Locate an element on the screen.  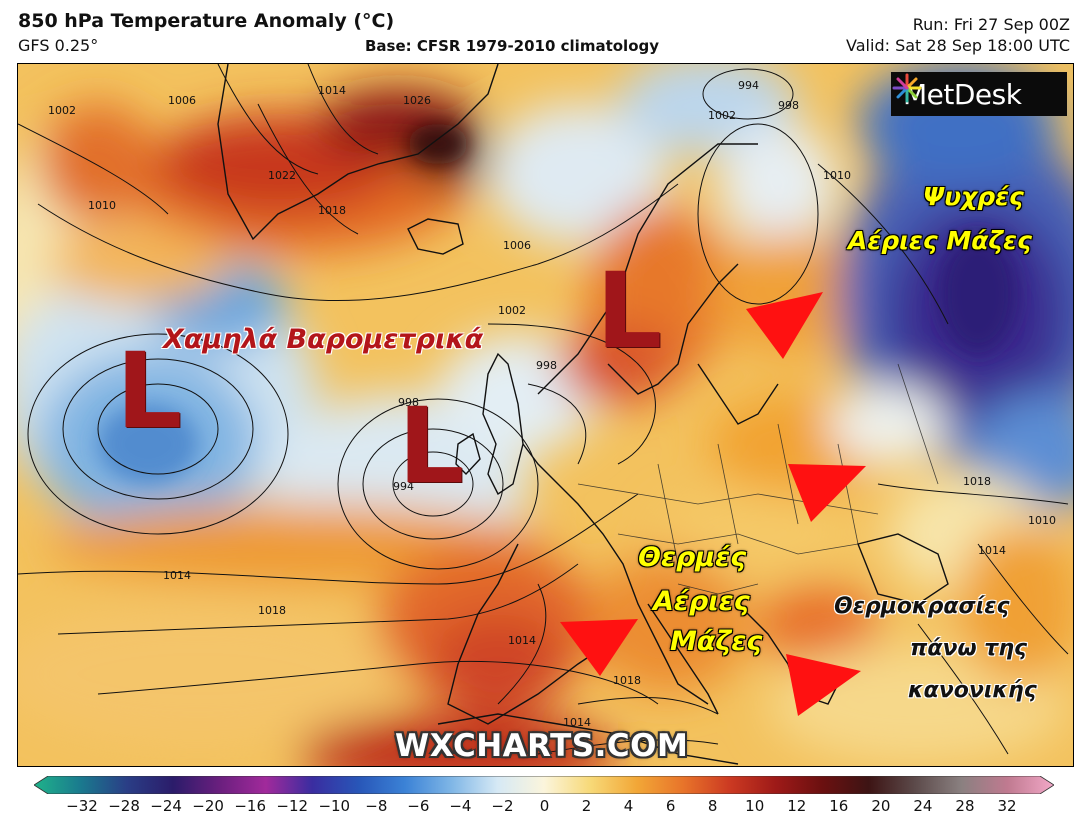
colorbar-tick-label: −24 is located at coordinates (166, 806).